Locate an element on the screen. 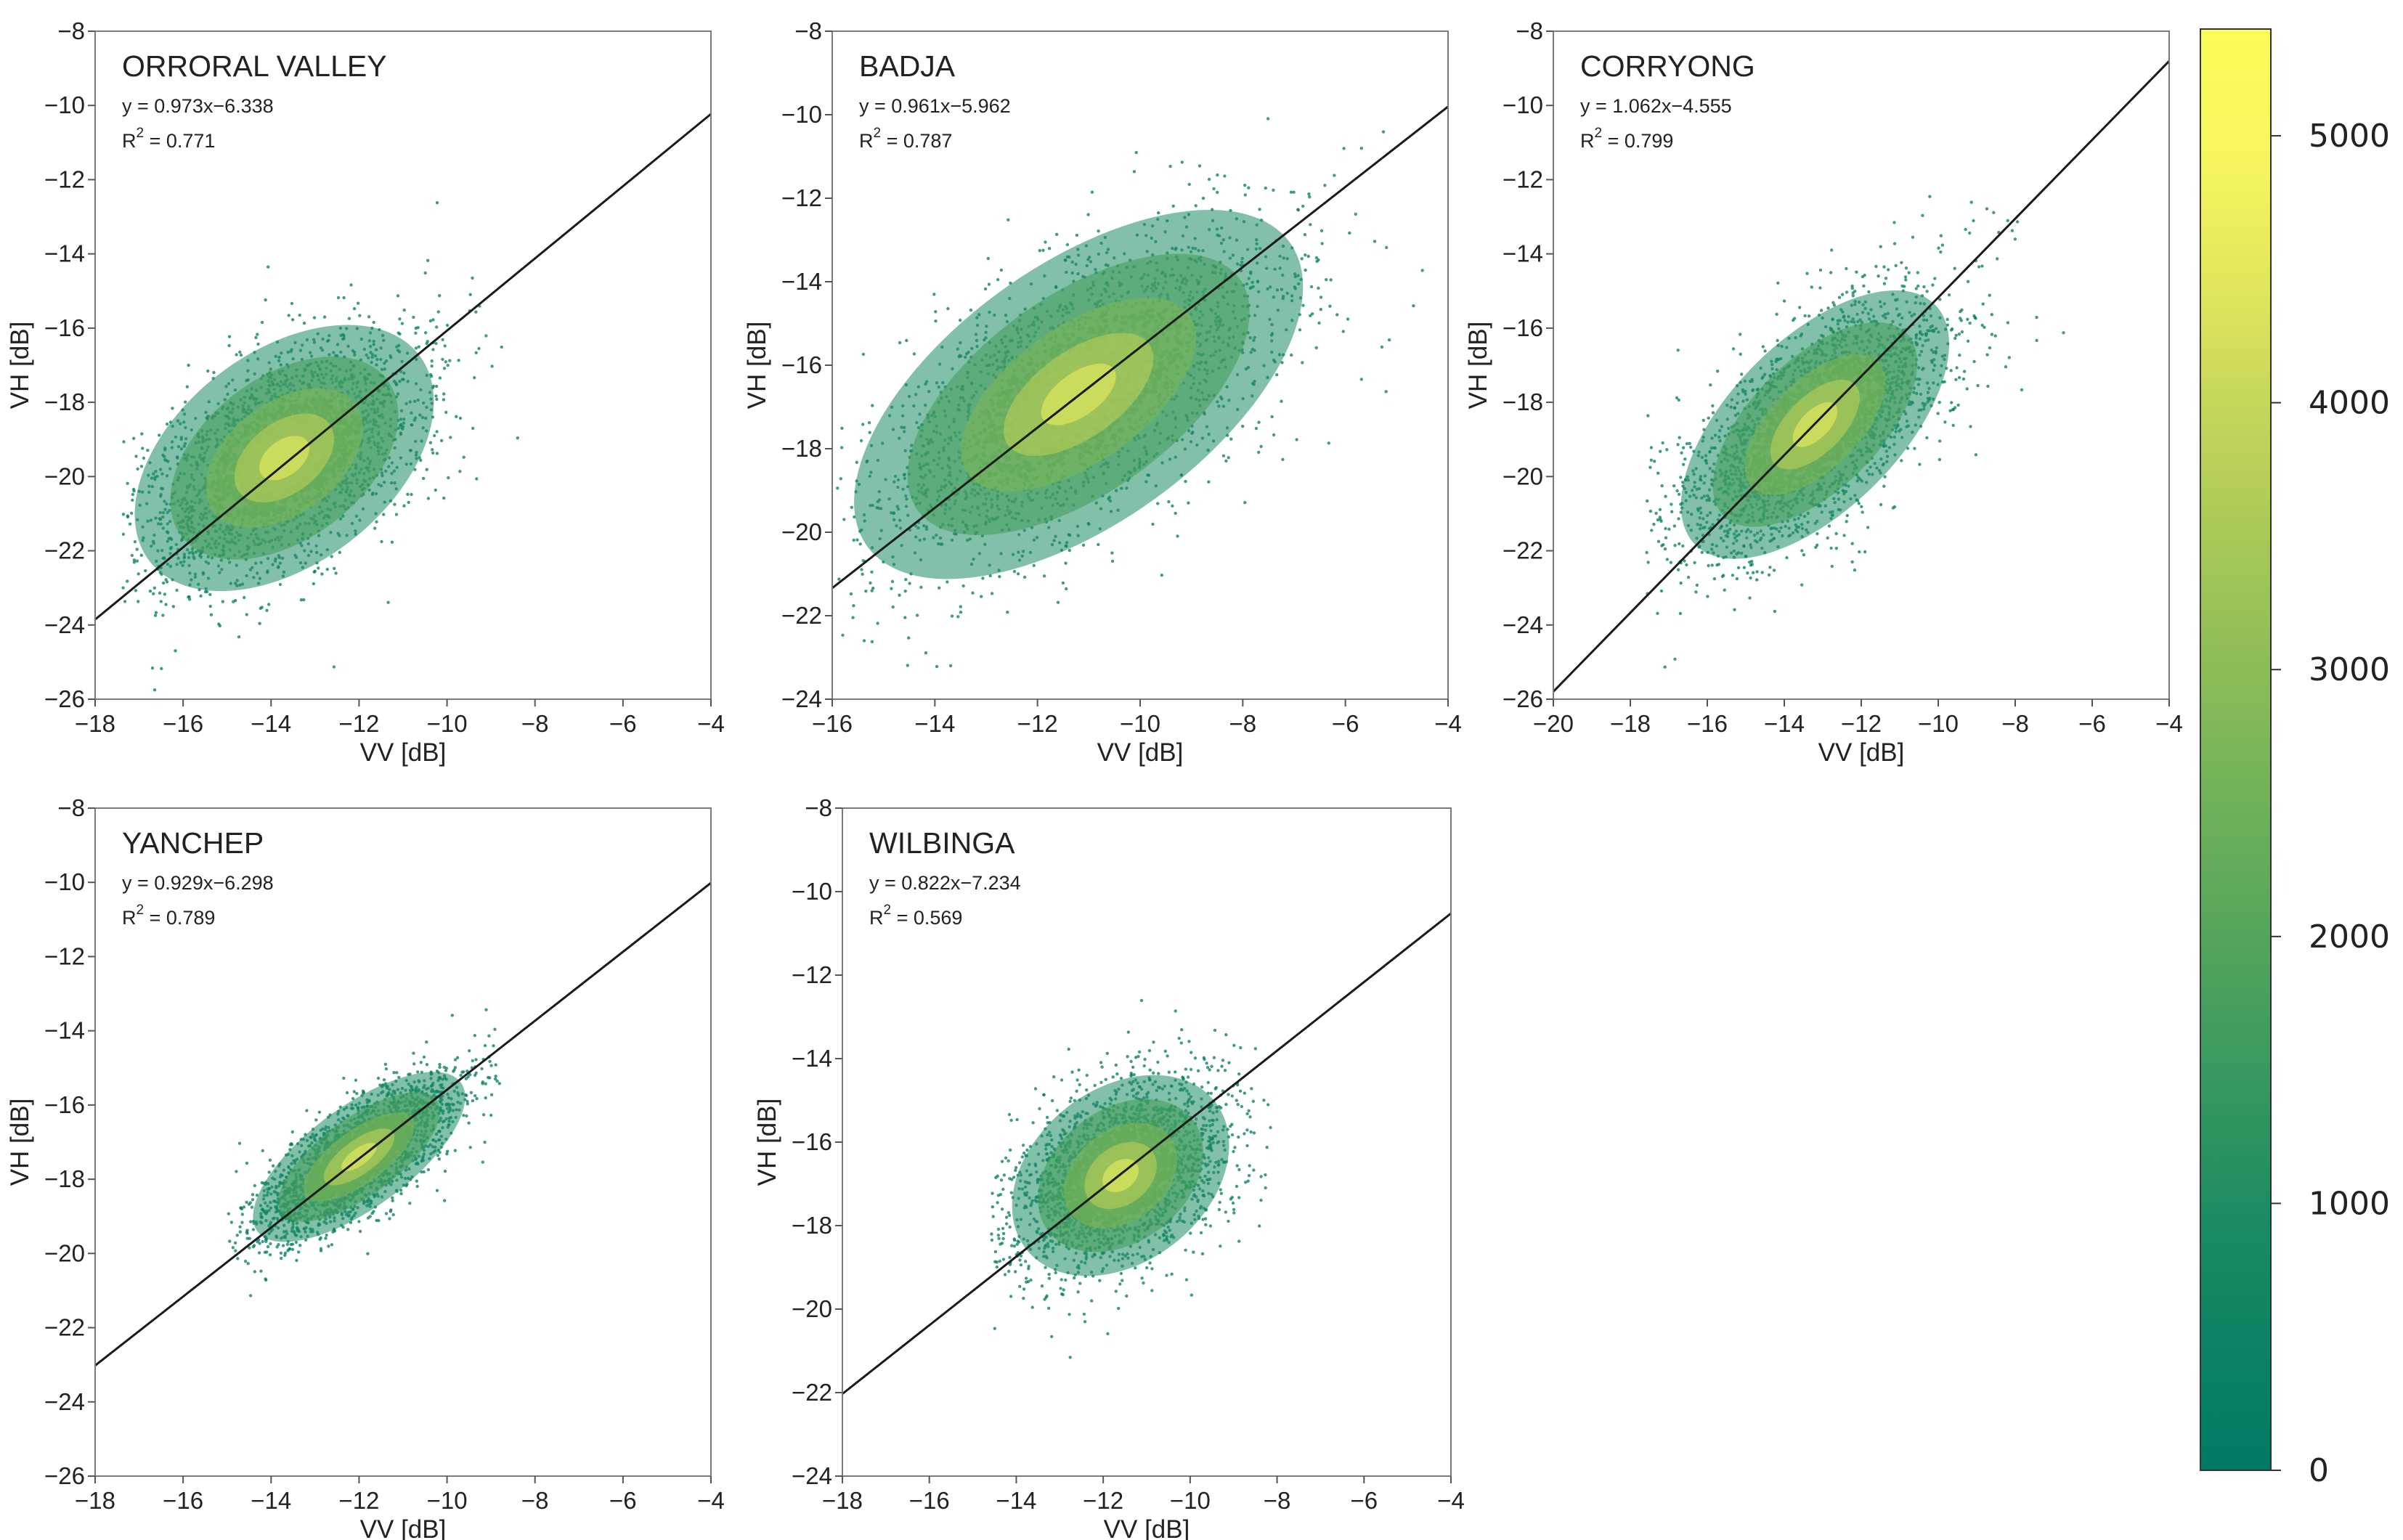  r-squared-value: = 0.787 is located at coordinates (917, 141).